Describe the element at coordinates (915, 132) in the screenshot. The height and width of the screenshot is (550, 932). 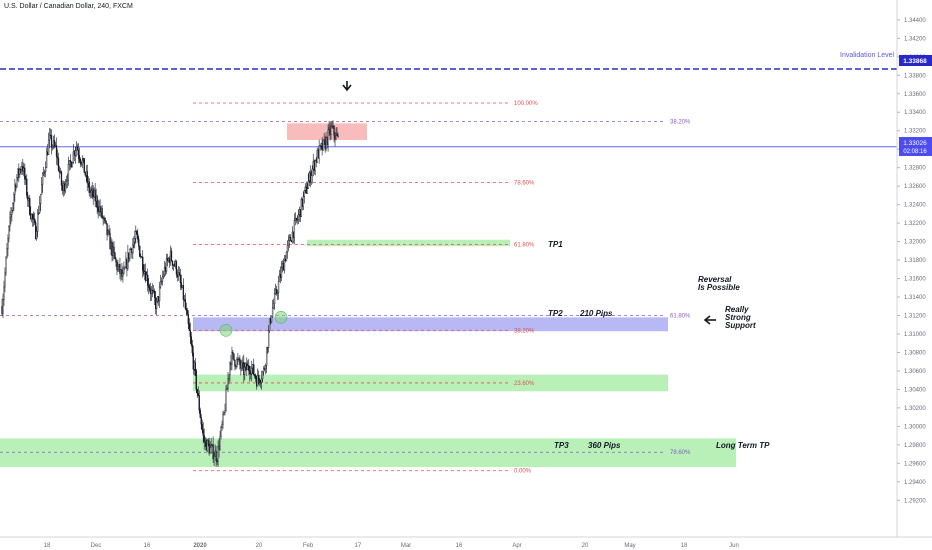
I see `y-tick-label: 1.33200` at that location.